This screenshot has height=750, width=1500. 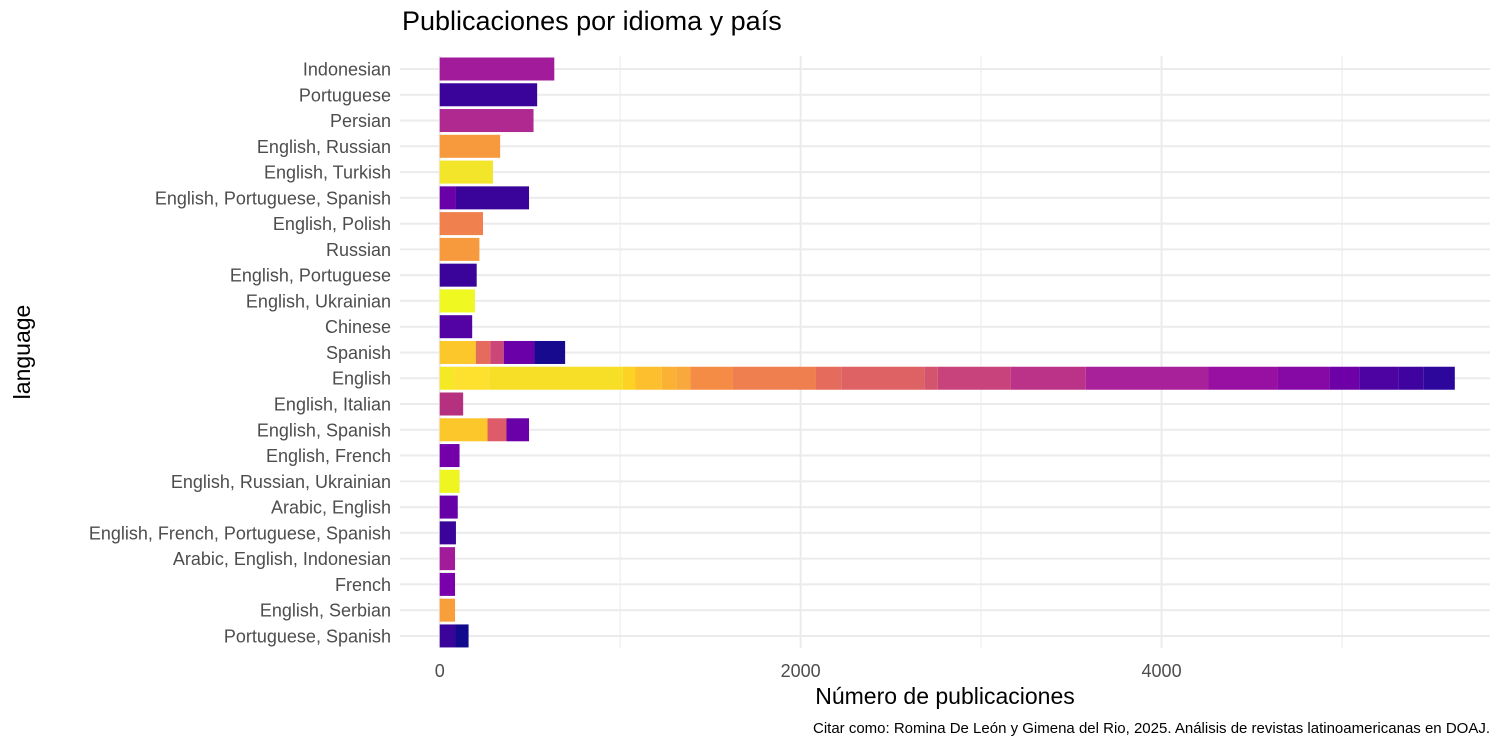 I want to click on y-tick-label: English, Portuguese, so click(x=310, y=276).